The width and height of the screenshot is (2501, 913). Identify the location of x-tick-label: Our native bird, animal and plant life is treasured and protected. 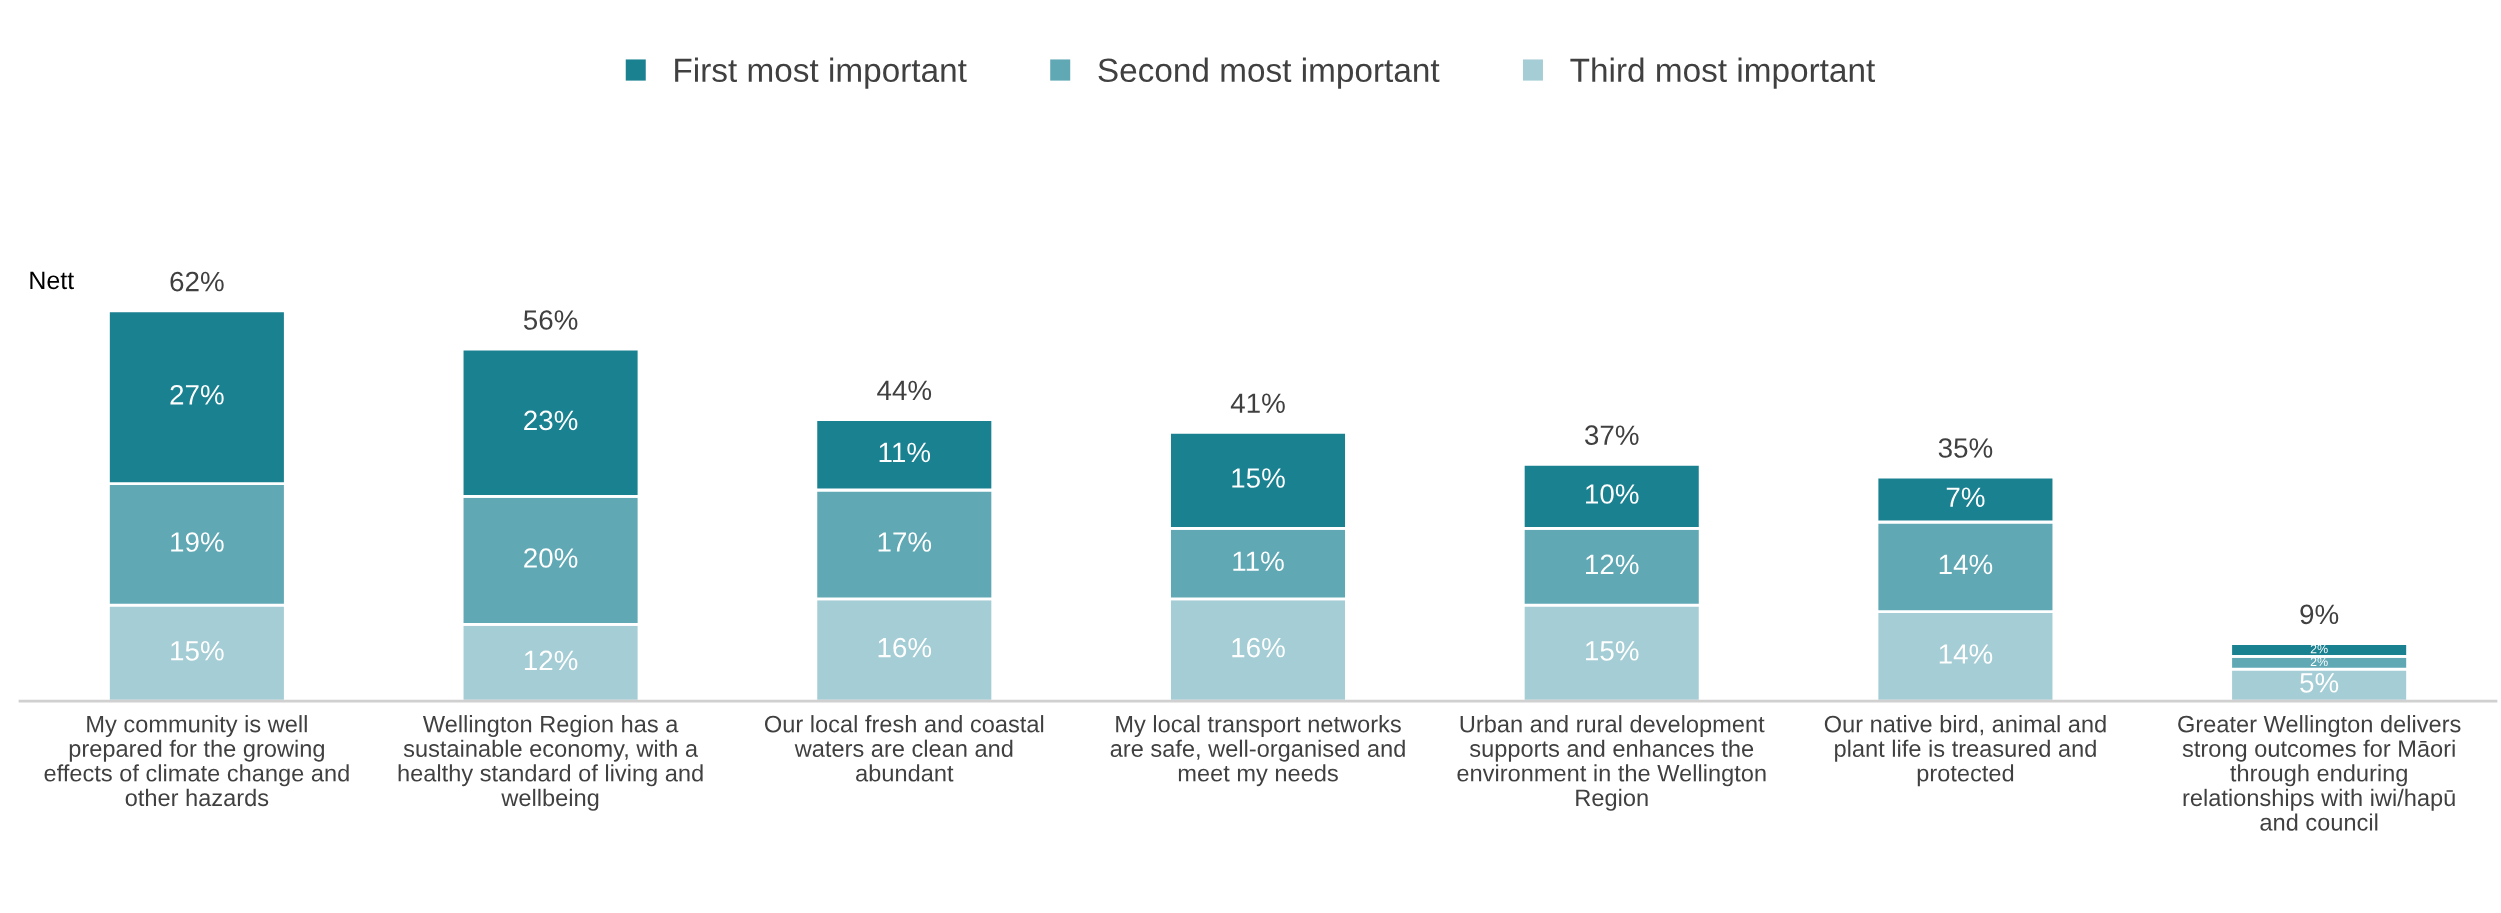
(1965, 751).